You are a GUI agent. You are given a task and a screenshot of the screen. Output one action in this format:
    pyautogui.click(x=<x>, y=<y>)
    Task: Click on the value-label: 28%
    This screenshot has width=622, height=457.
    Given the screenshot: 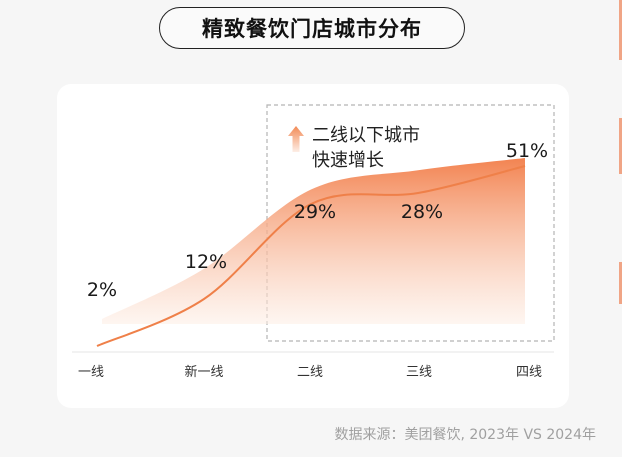 What is the action you would take?
    pyautogui.click(x=422, y=212)
    